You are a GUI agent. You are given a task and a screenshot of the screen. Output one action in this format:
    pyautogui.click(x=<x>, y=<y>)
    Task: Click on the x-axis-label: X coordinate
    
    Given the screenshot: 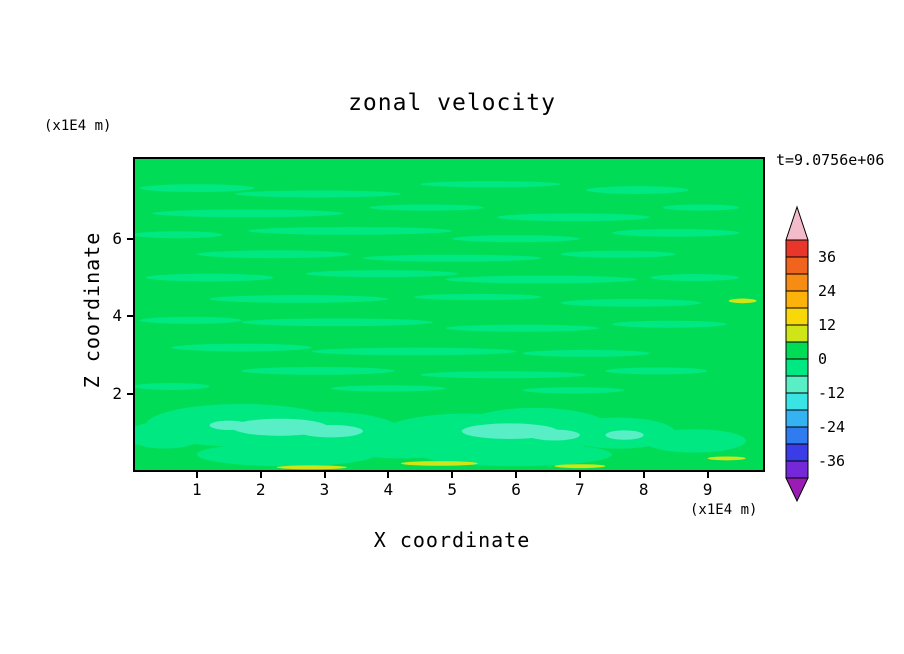 What is the action you would take?
    pyautogui.click(x=452, y=540)
    